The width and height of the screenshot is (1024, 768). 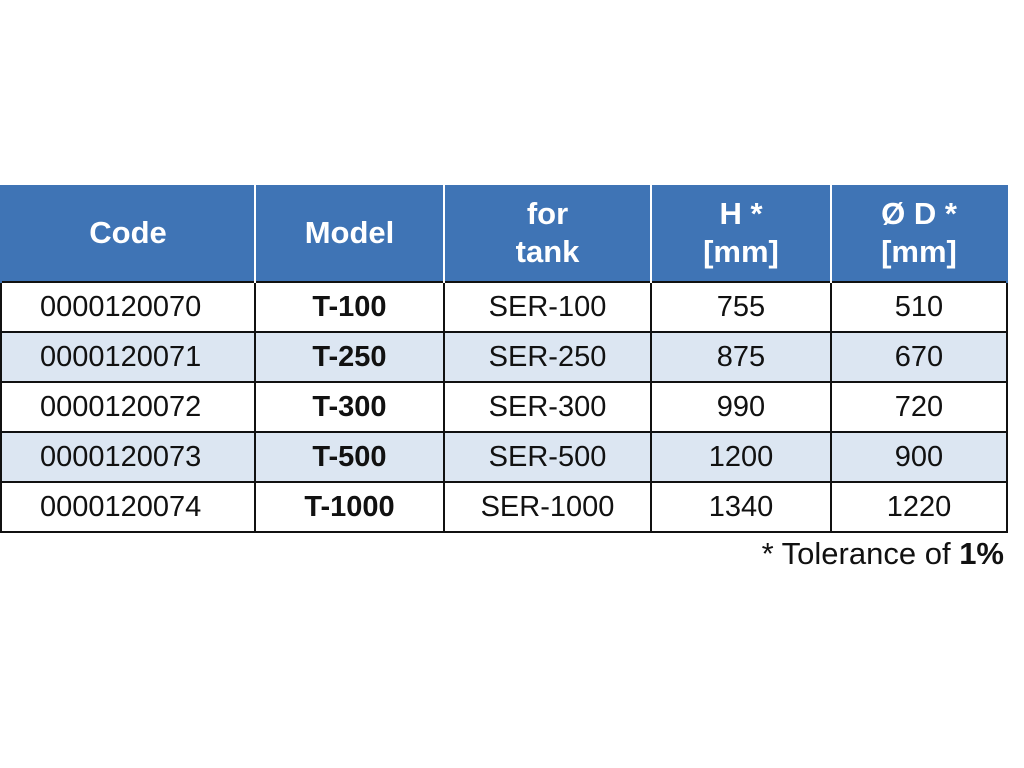 I want to click on table-row: 0000120071 T-250 SER-250 875 670, so click(x=504, y=357).